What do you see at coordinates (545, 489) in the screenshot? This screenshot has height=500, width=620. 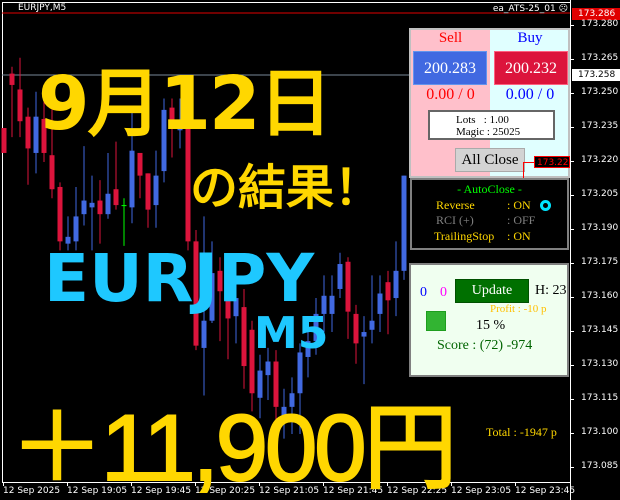 I see `time-tick: 12 Sep 23:45` at bounding box center [545, 489].